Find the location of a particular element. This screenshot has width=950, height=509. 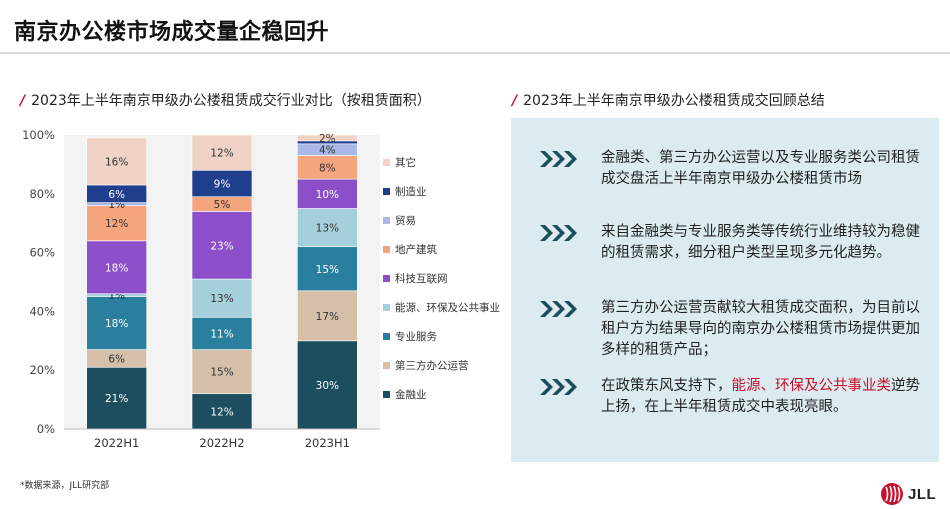

data-label: 9% is located at coordinates (222, 185).